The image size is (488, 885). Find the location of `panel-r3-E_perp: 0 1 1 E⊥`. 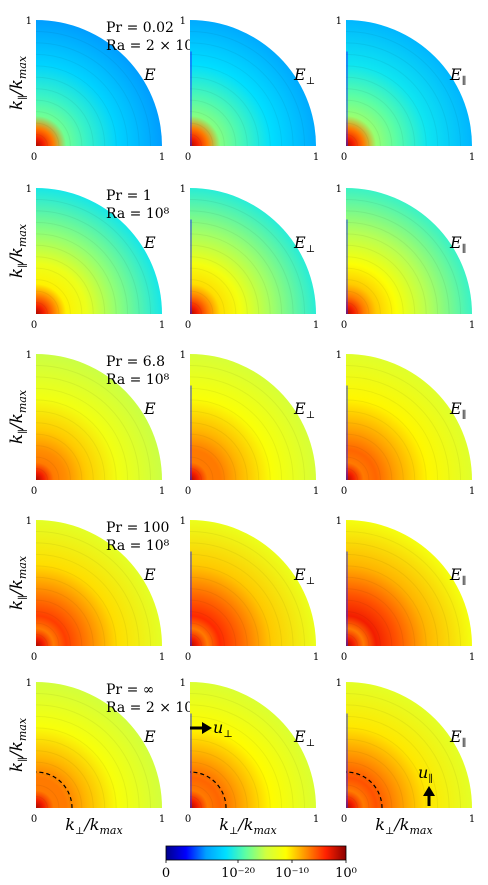

panel-r3-E_perp: 0 1 1 E⊥ is located at coordinates (250, 423).